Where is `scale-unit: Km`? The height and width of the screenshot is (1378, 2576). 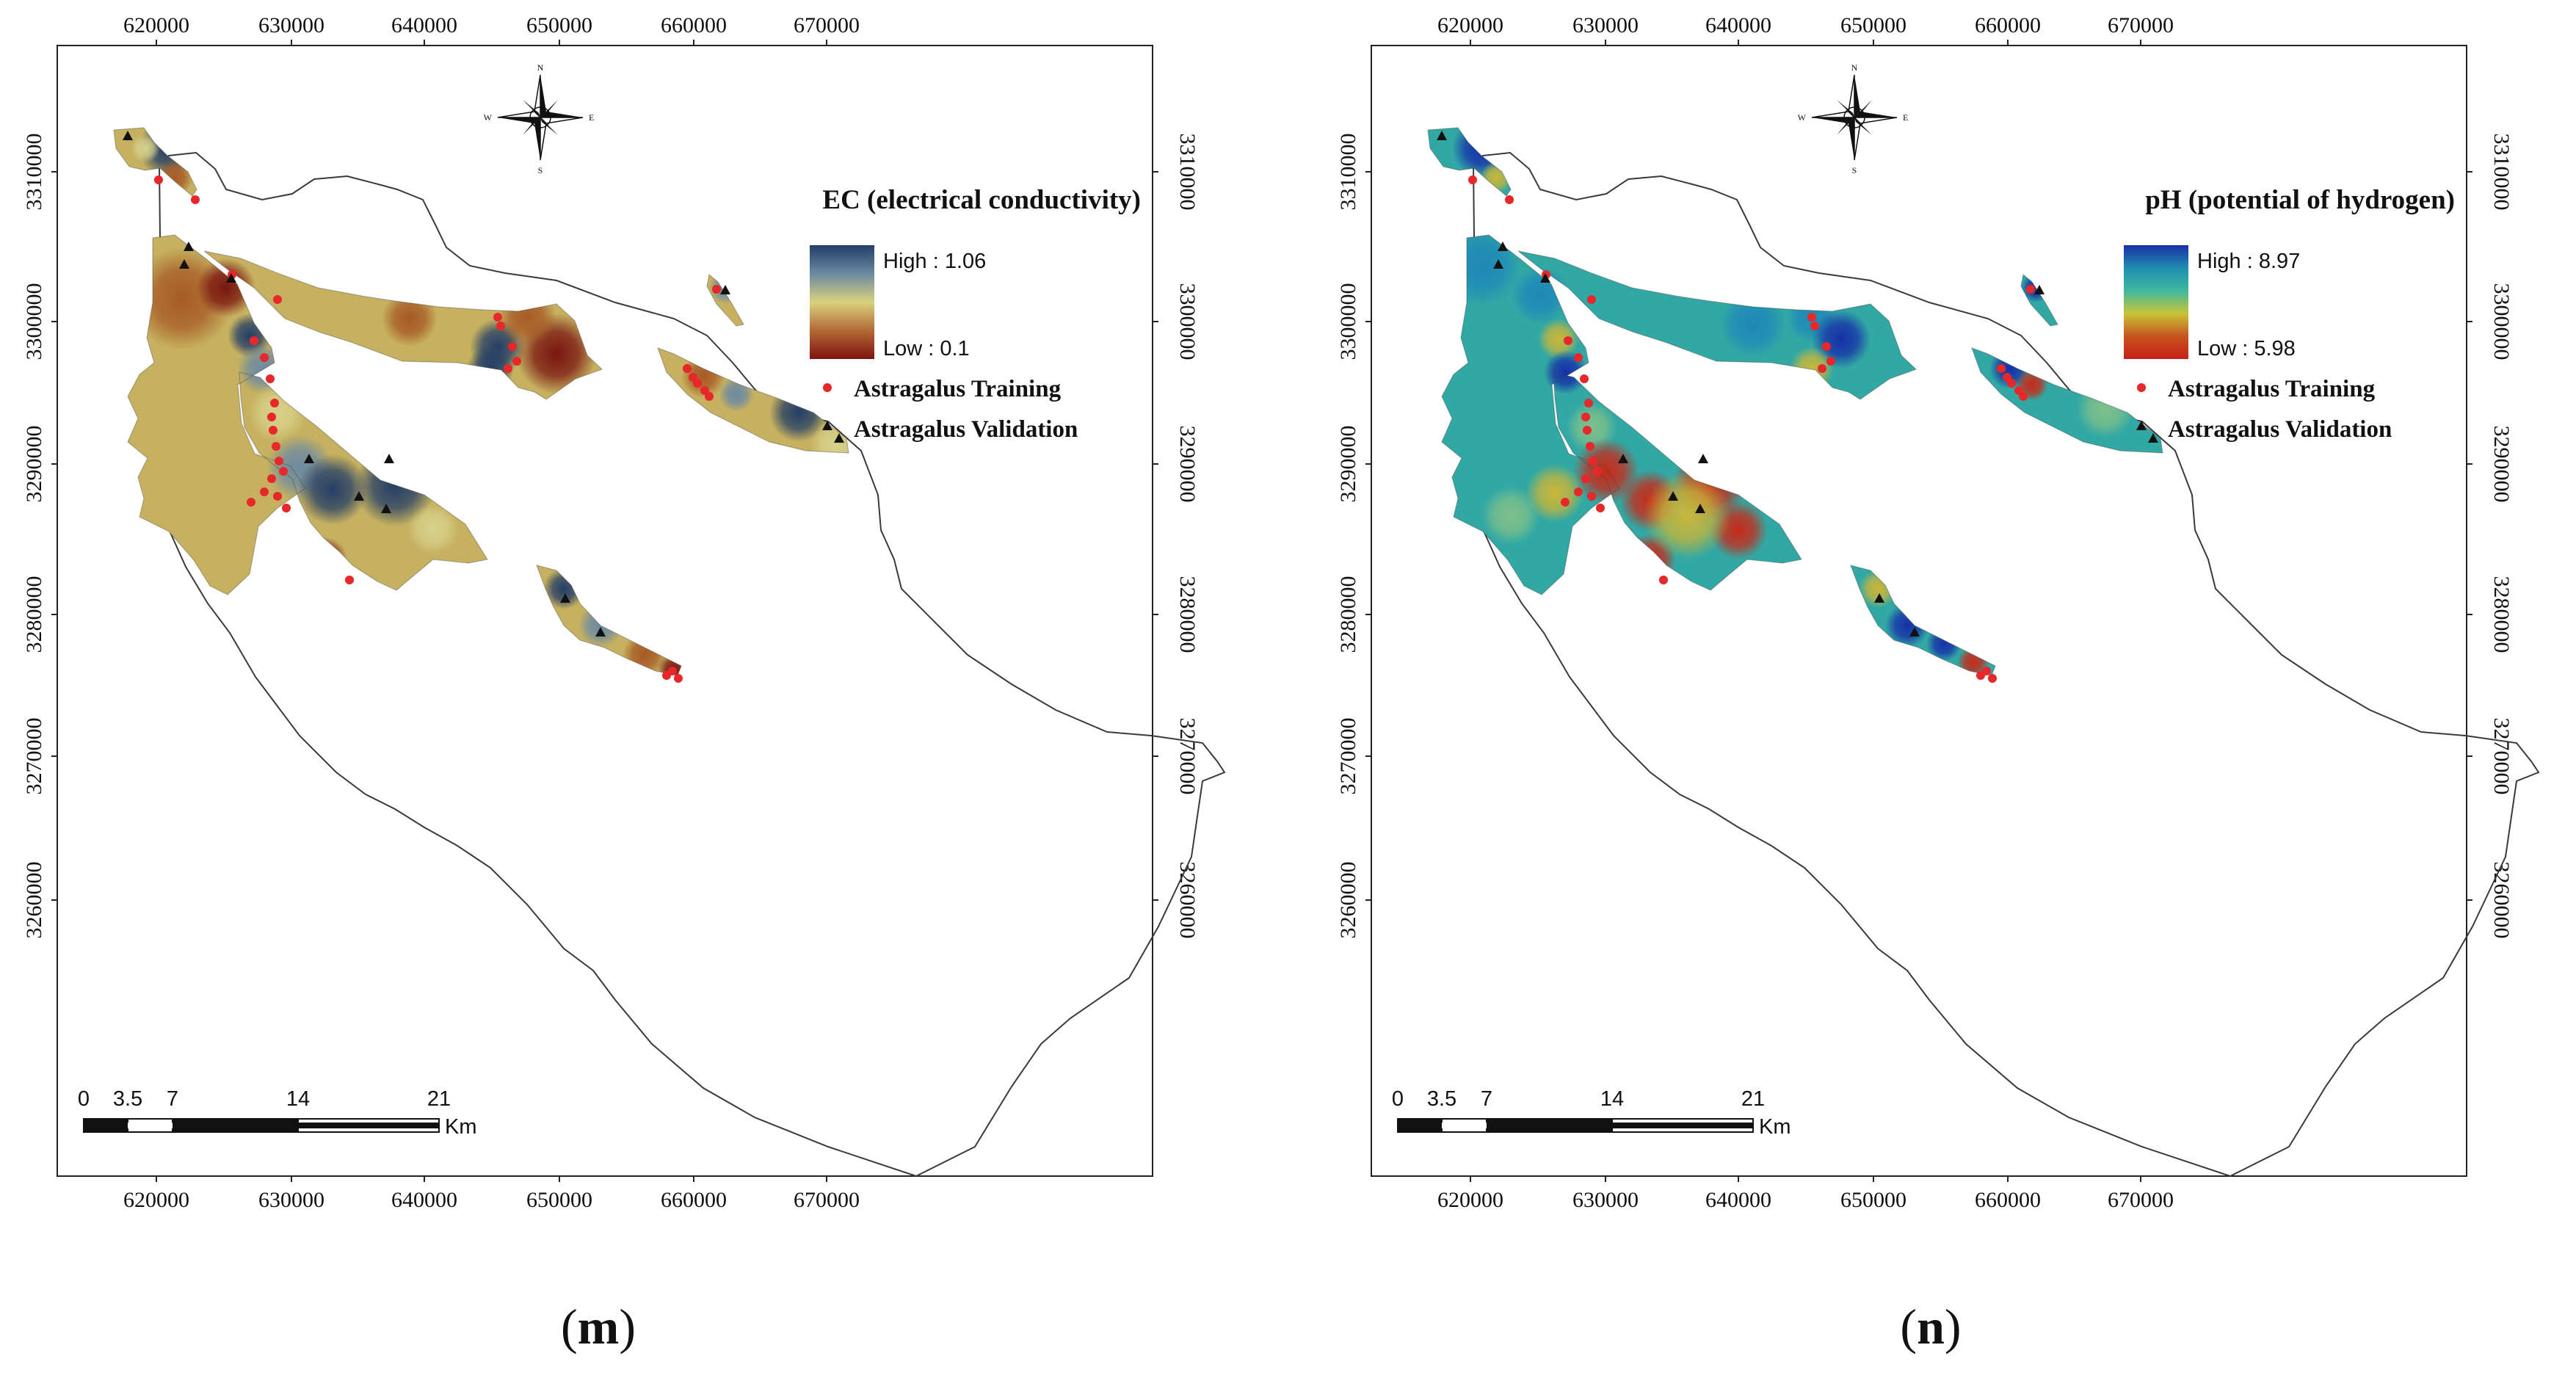 scale-unit: Km is located at coordinates (461, 1127).